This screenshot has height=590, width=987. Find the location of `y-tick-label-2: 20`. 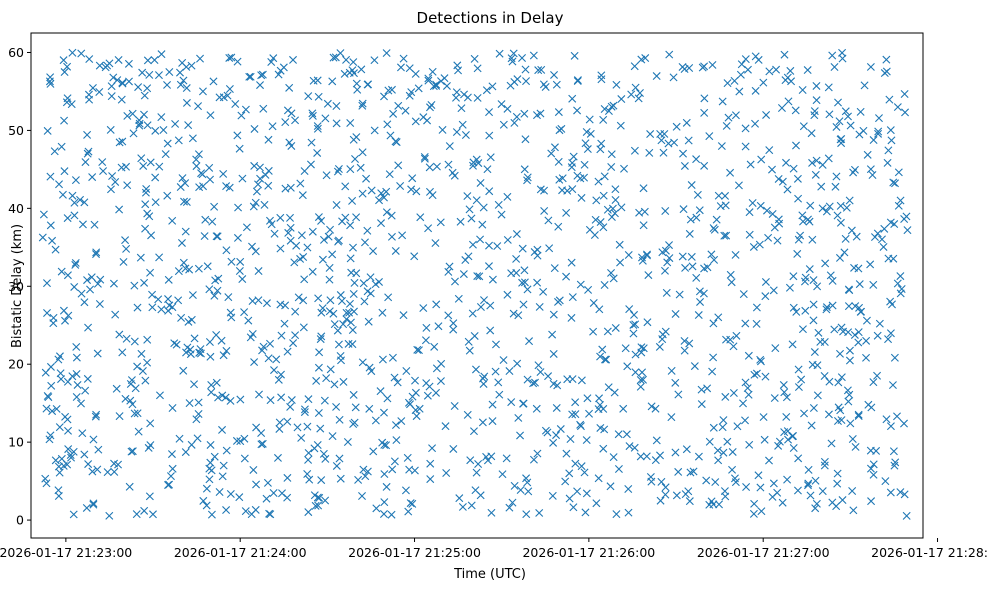

y-tick-label-2: 20 is located at coordinates (16, 364).